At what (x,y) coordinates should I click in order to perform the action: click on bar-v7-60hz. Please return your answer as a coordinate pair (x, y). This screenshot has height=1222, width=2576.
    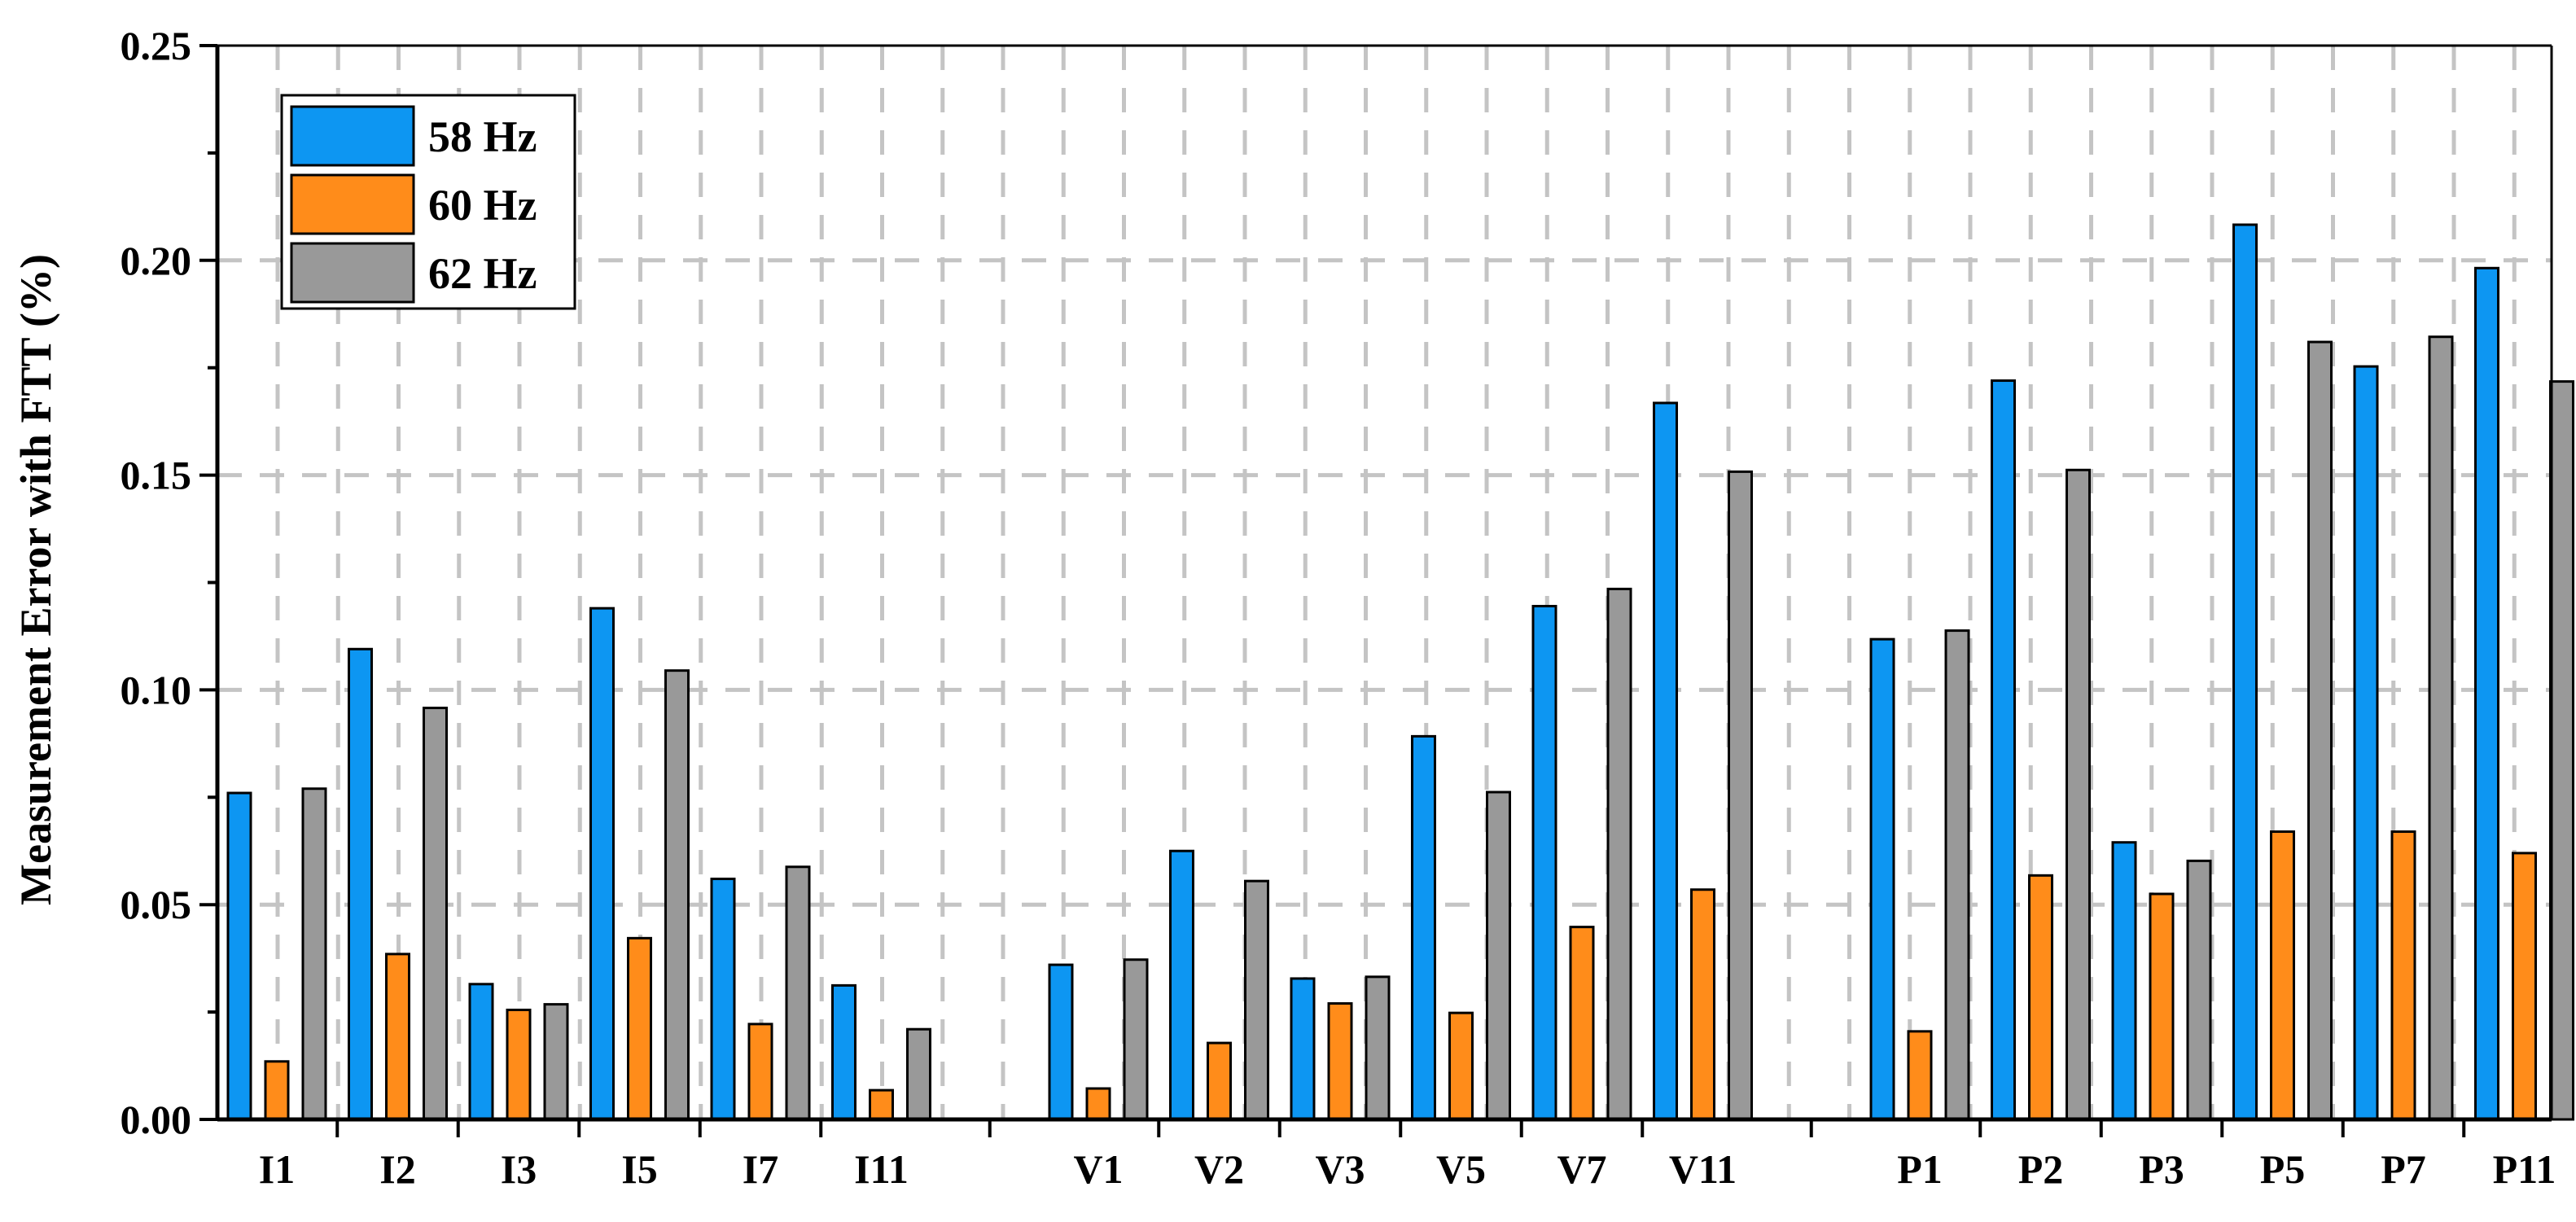
    Looking at the image, I should click on (1582, 1023).